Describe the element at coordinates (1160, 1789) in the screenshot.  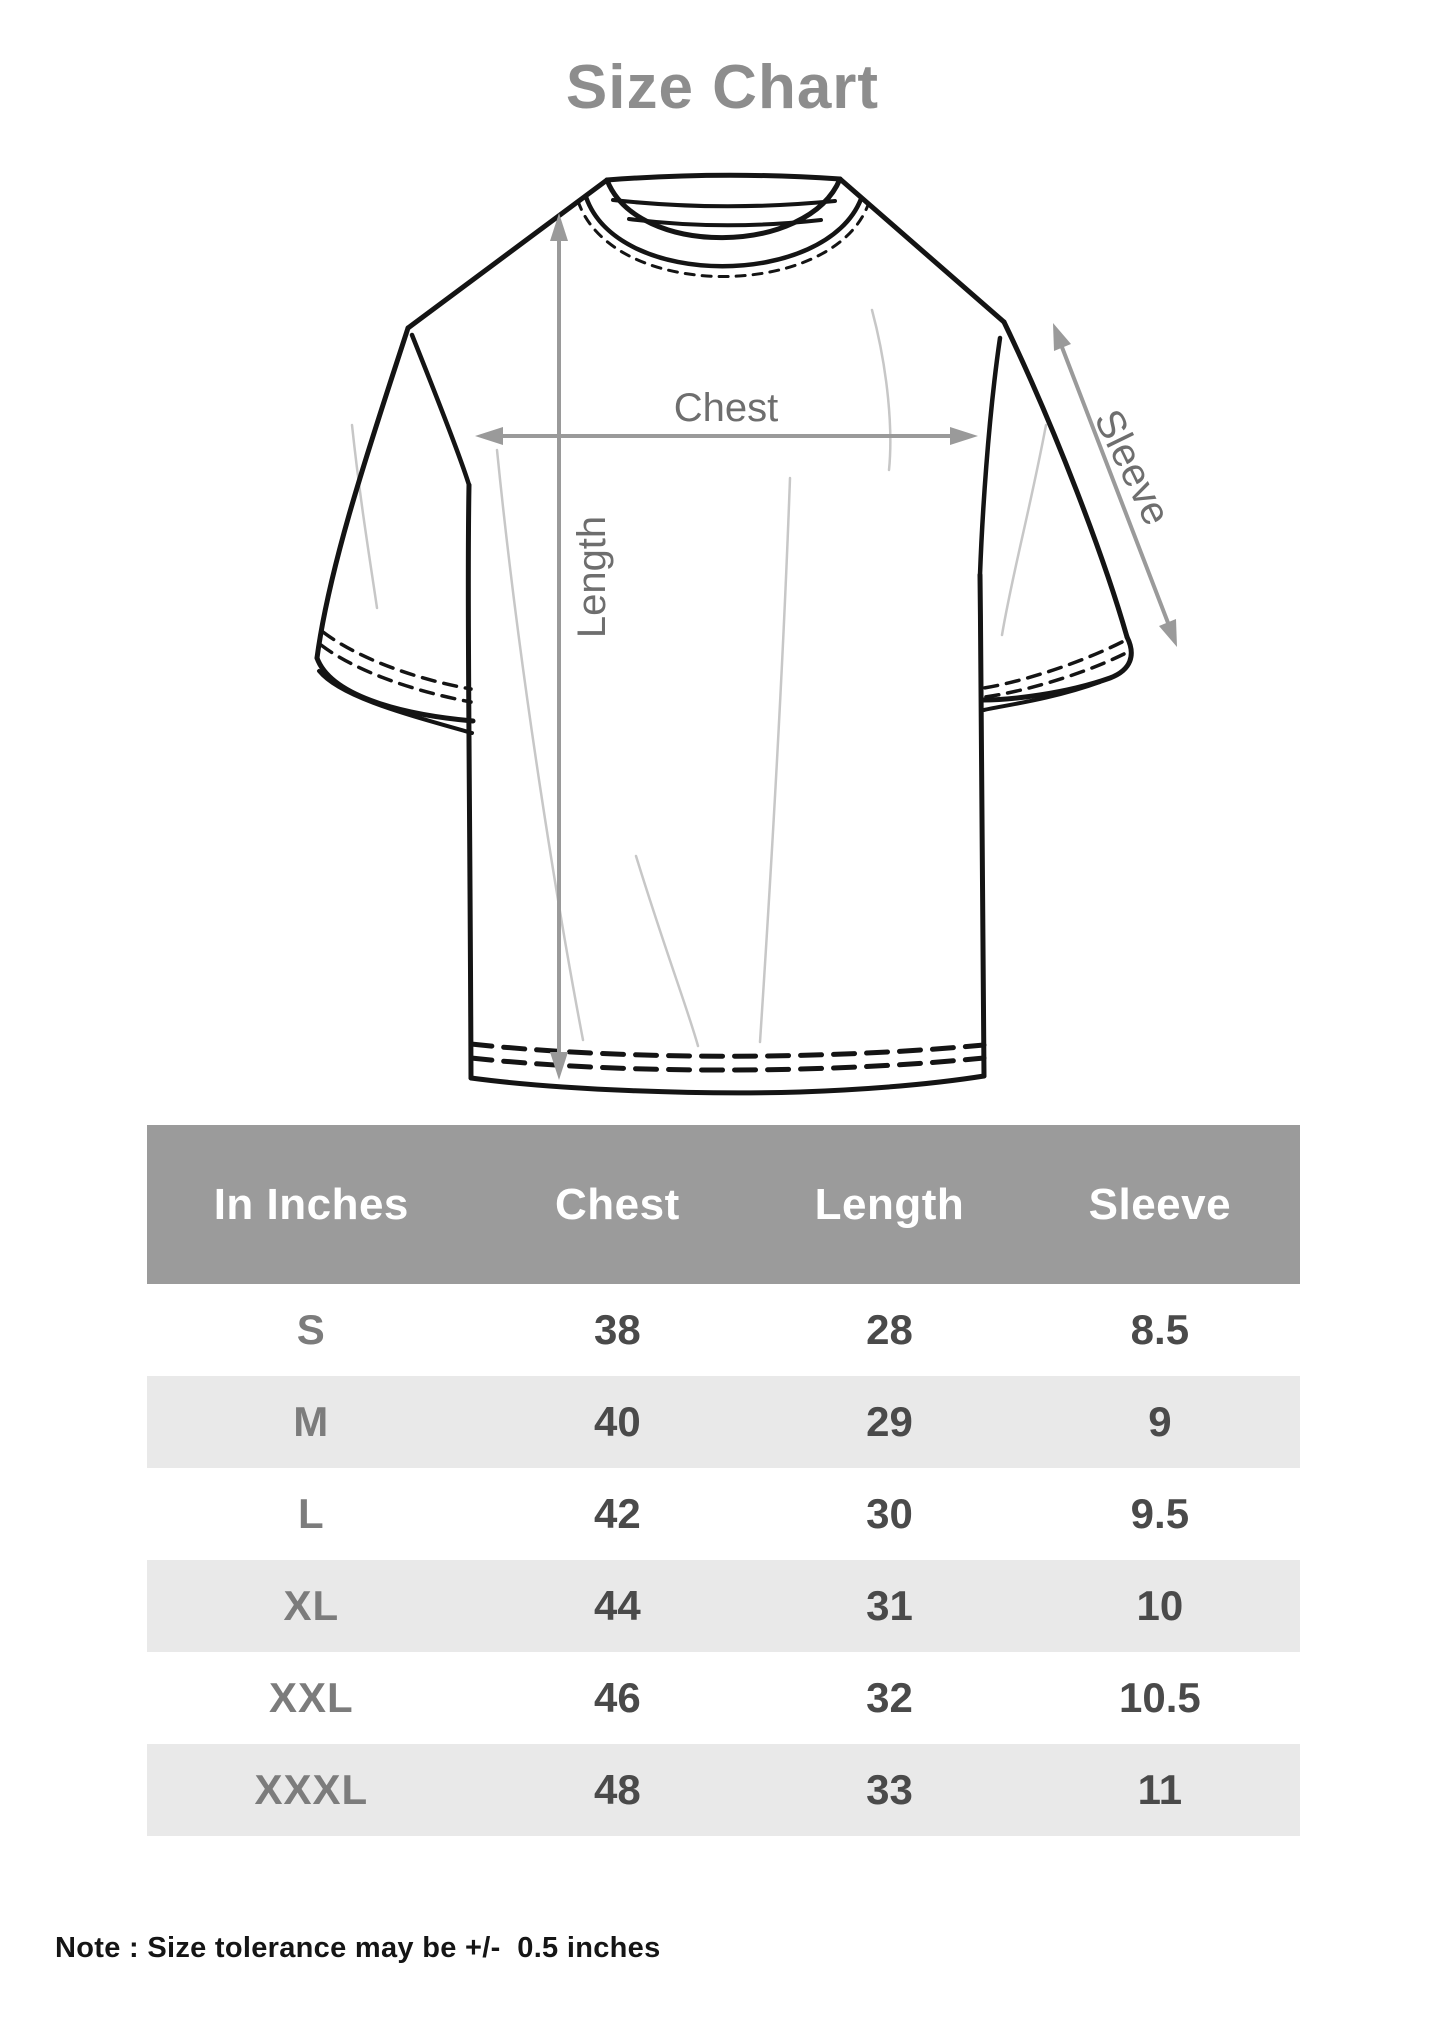
I see `sleeve-cell: 11` at that location.